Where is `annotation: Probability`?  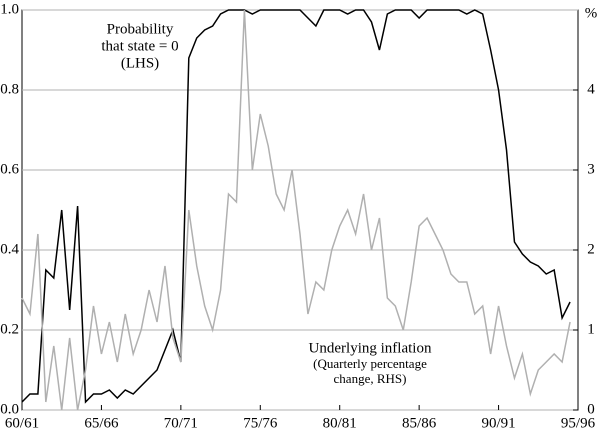 annotation: Probability is located at coordinates (140, 29).